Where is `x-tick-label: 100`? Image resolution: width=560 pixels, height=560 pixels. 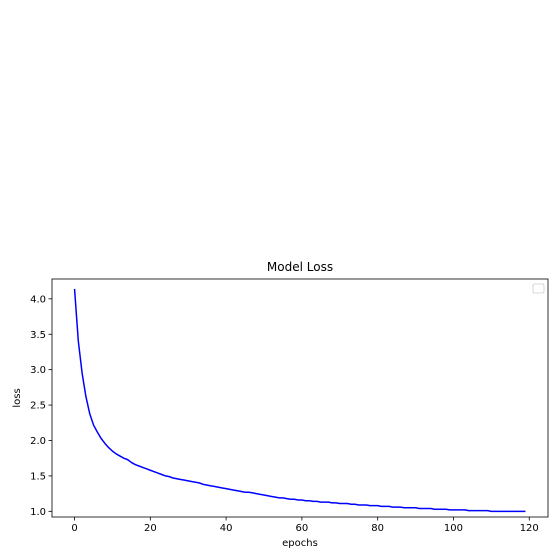
x-tick-label: 100 is located at coordinates (453, 528).